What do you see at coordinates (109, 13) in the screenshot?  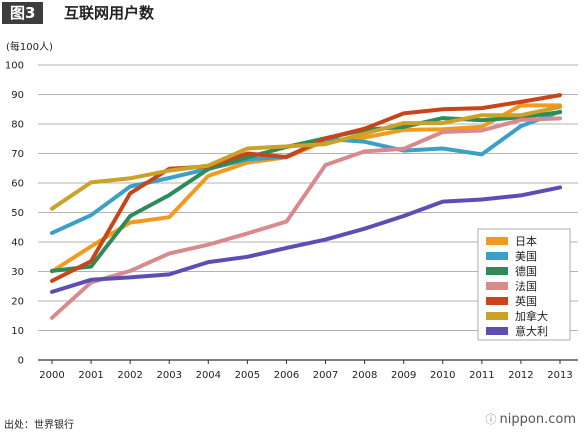 I see `chart-title: 互联网用户数` at bounding box center [109, 13].